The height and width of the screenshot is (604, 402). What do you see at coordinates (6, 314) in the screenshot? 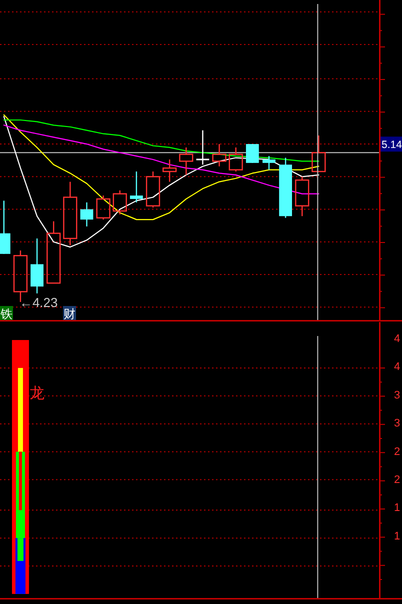
I see `text: 铁` at bounding box center [6, 314].